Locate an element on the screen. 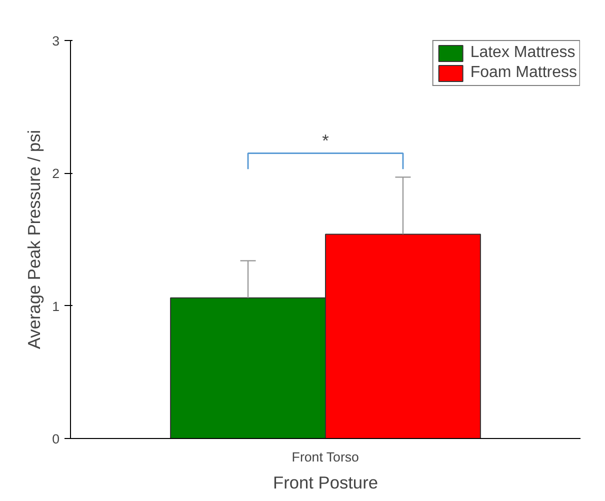 The image size is (605, 501). x-axis-title: Front Posture is located at coordinates (325, 482).